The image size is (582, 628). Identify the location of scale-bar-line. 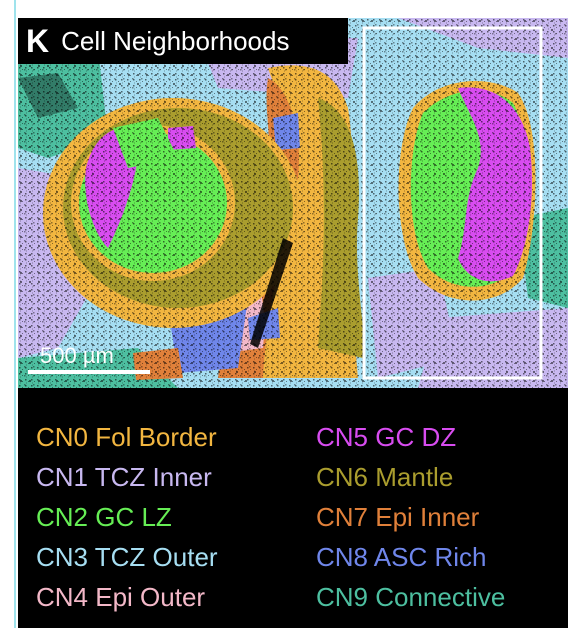
(89, 372).